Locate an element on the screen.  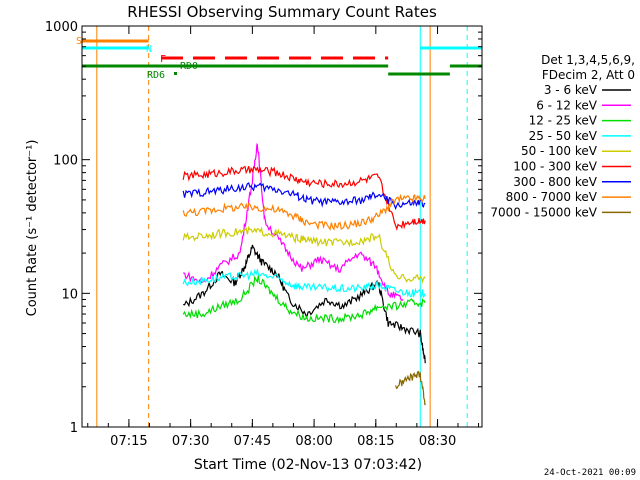
legend-label: 800 - 7000 keV is located at coordinates (552, 197).